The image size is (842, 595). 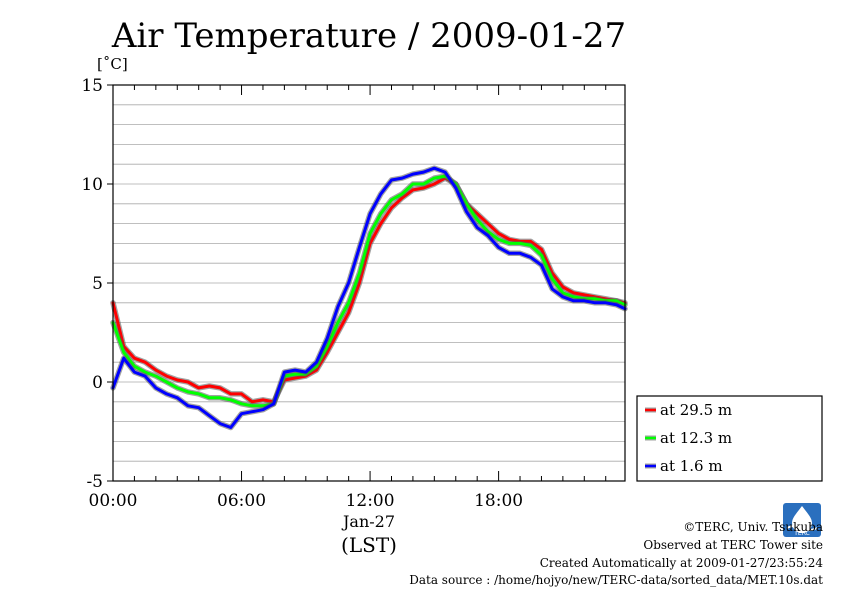 What do you see at coordinates (753, 527) in the screenshot?
I see `copyright-text: ©TERC, Univ. Tsukuba` at bounding box center [753, 527].